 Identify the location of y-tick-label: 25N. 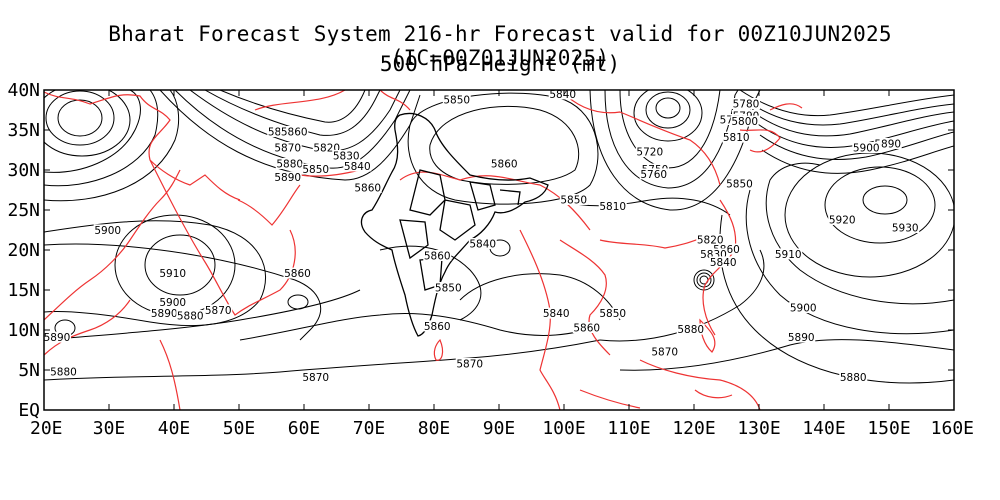
(23, 210).